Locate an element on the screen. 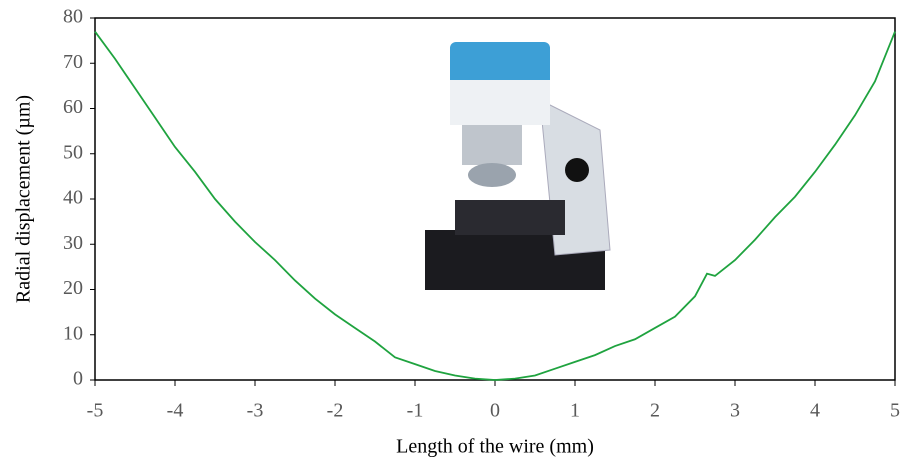 The height and width of the screenshot is (466, 903). x-axis-title: Length of the wire (mm) is located at coordinates (495, 447).